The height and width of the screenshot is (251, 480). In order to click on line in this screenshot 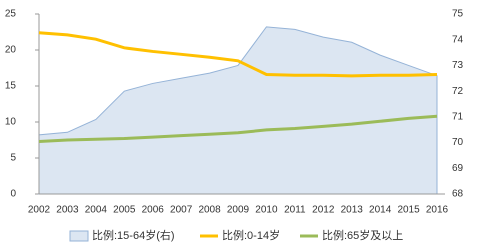, I will do `click(238, 128)`.